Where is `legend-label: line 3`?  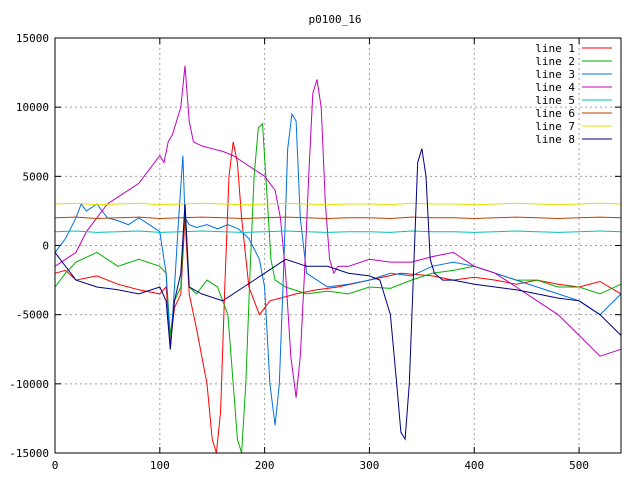
legend-label: line 3 is located at coordinates (555, 74).